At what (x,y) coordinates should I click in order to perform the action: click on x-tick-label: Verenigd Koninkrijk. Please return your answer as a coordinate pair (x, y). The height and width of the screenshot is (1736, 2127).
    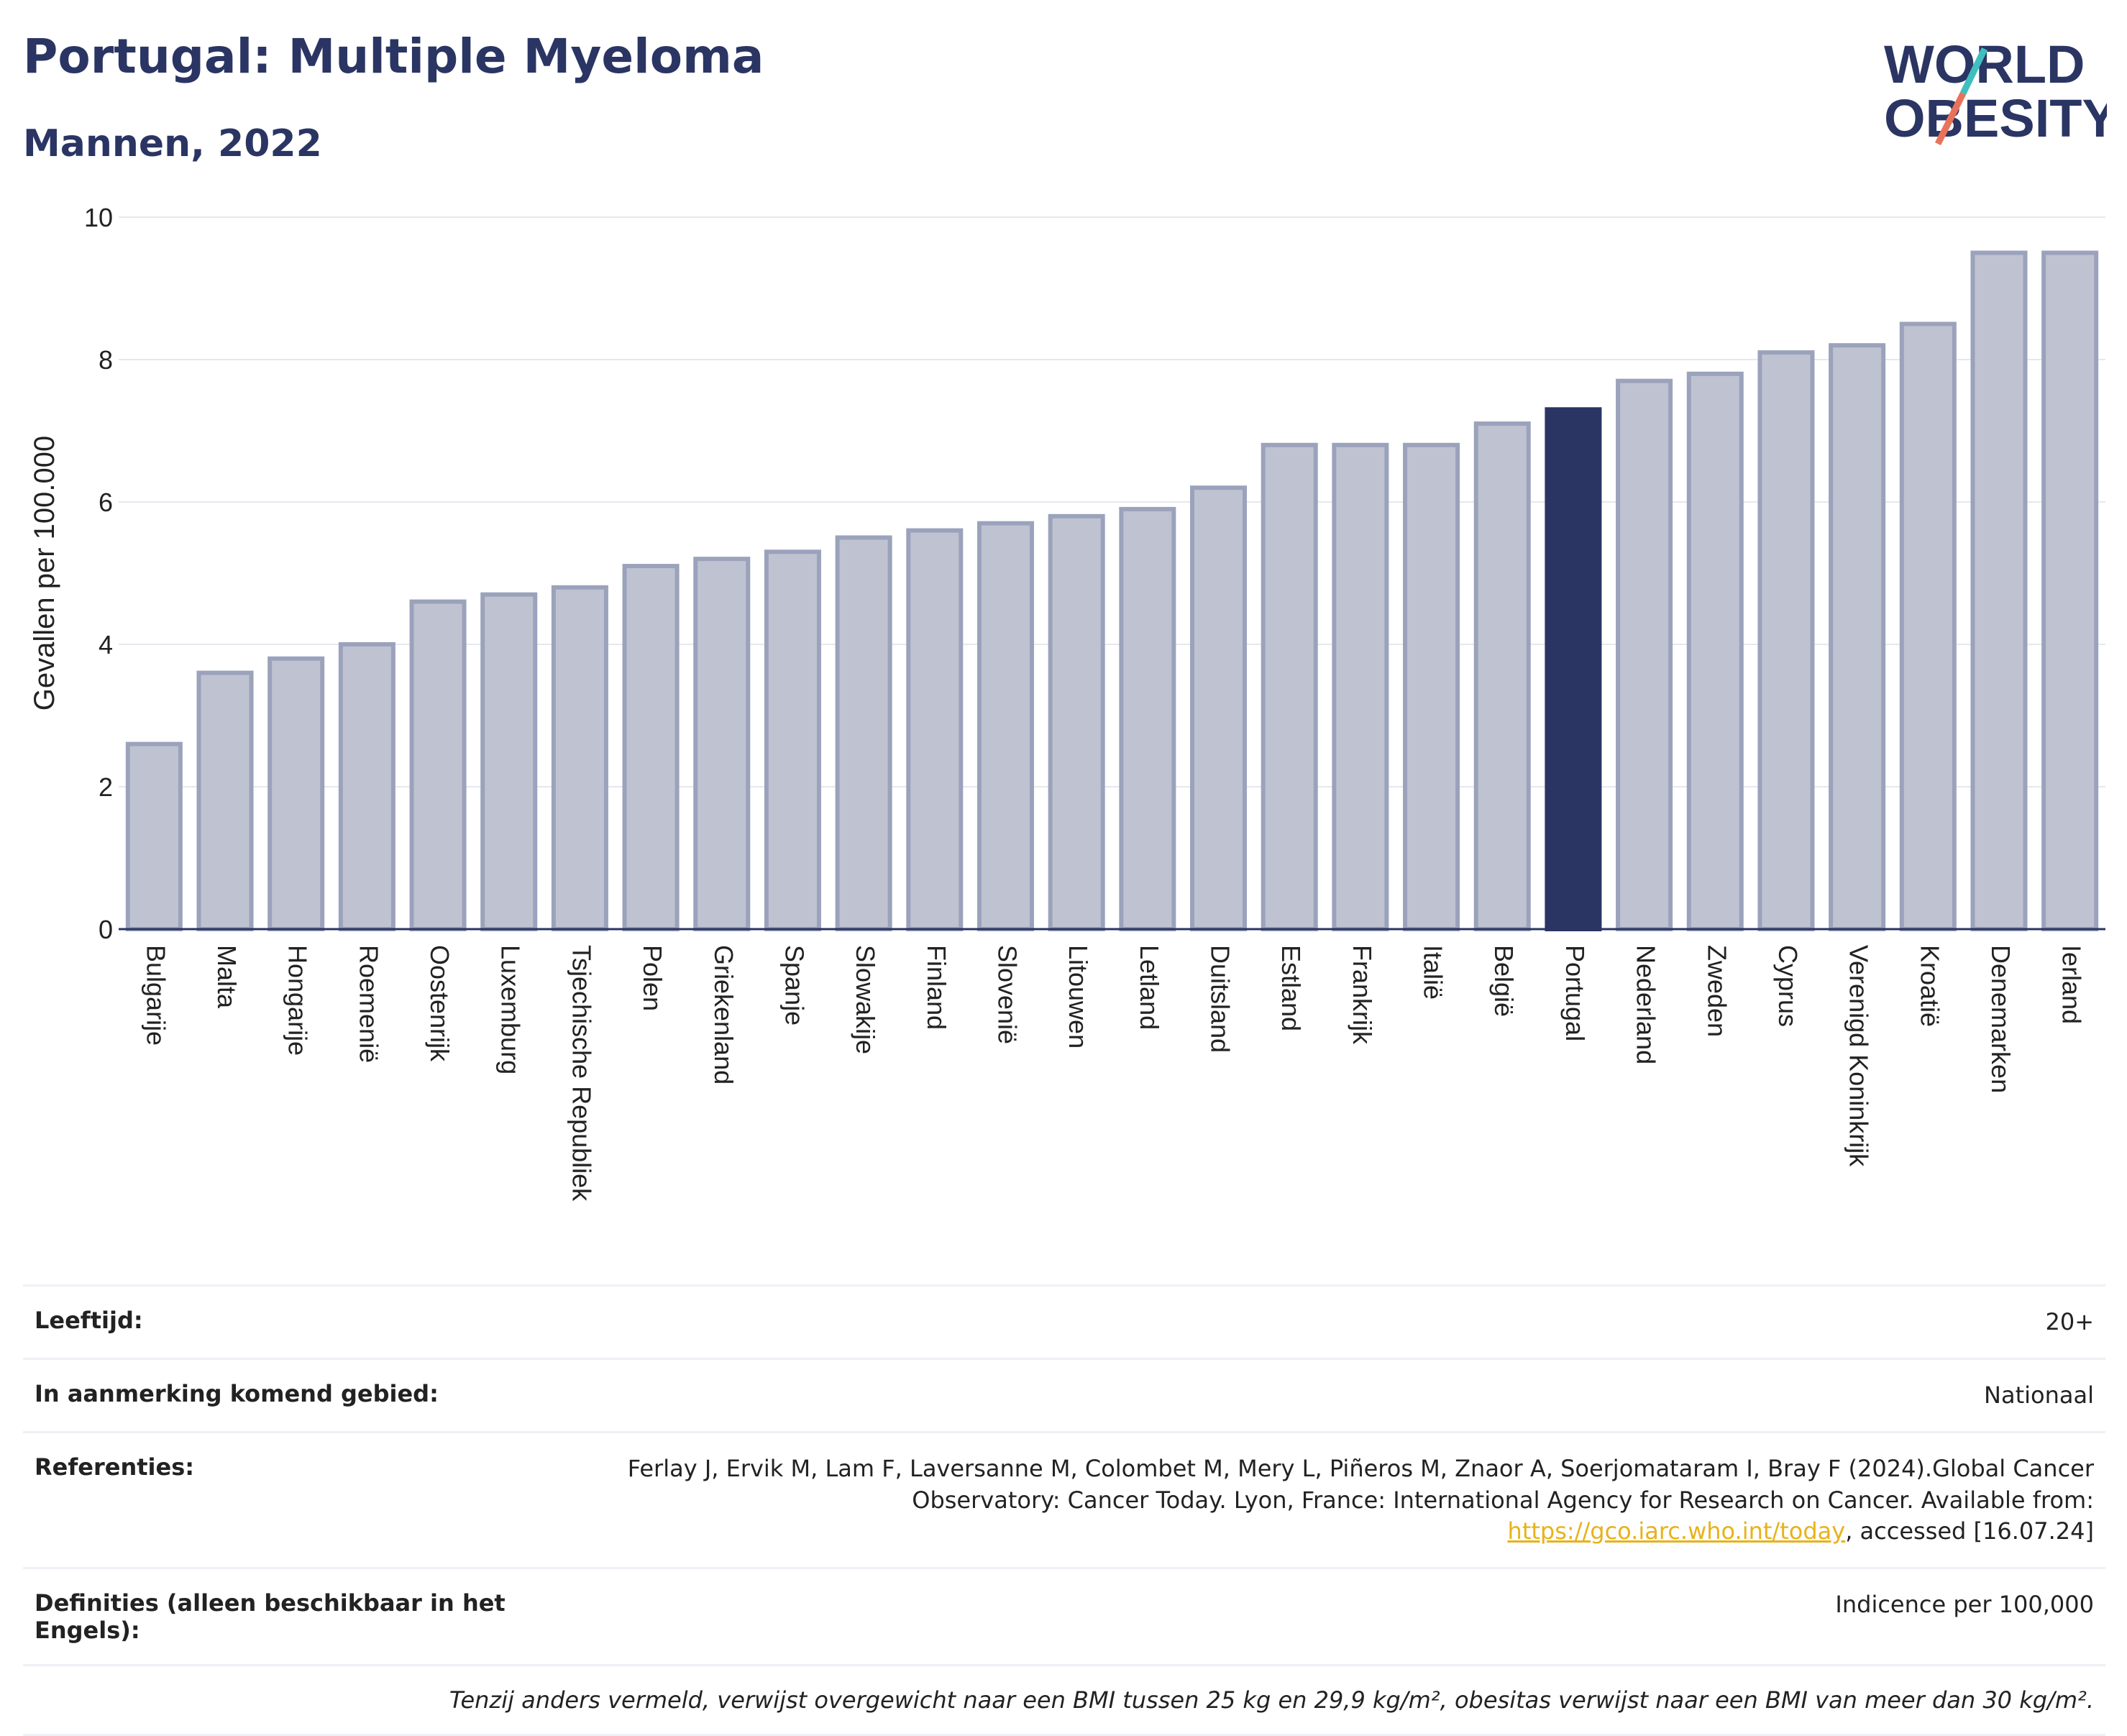
    Looking at the image, I should click on (1859, 1056).